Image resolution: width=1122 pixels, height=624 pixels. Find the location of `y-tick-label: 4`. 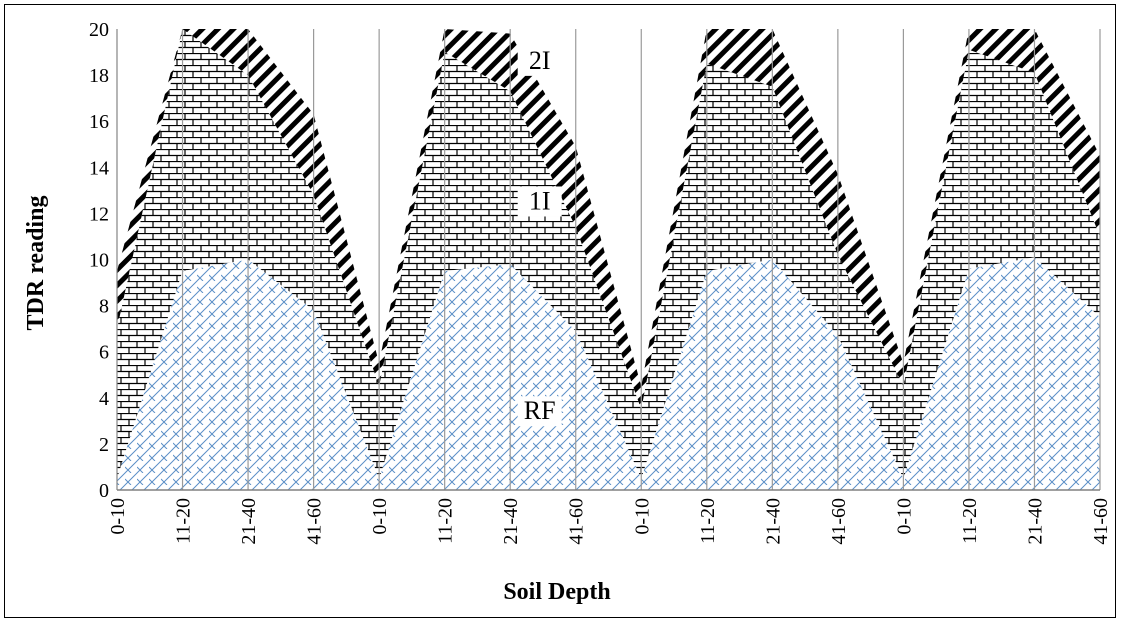

y-tick-label: 4 is located at coordinates (104, 399).